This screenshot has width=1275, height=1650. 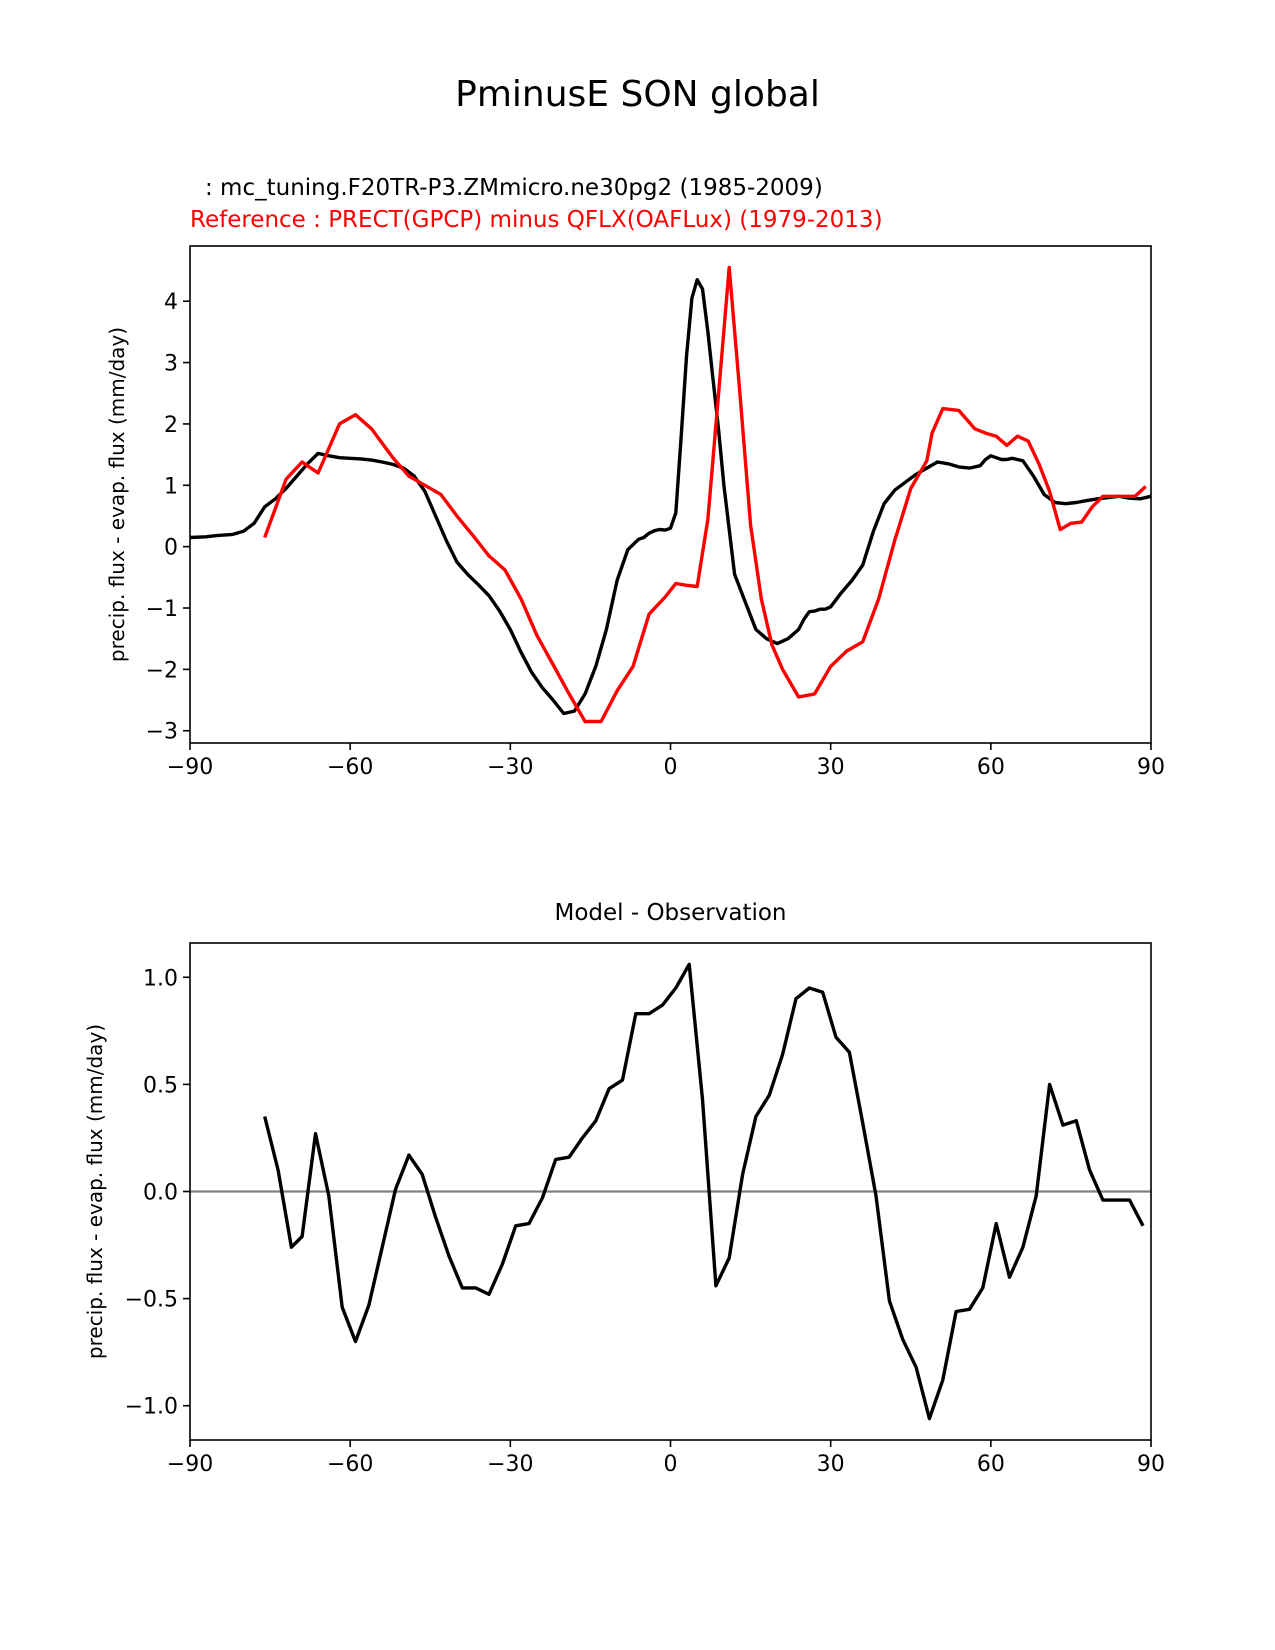 What do you see at coordinates (151, 1407) in the screenshot?
I see `y-tick-label: −1.0` at bounding box center [151, 1407].